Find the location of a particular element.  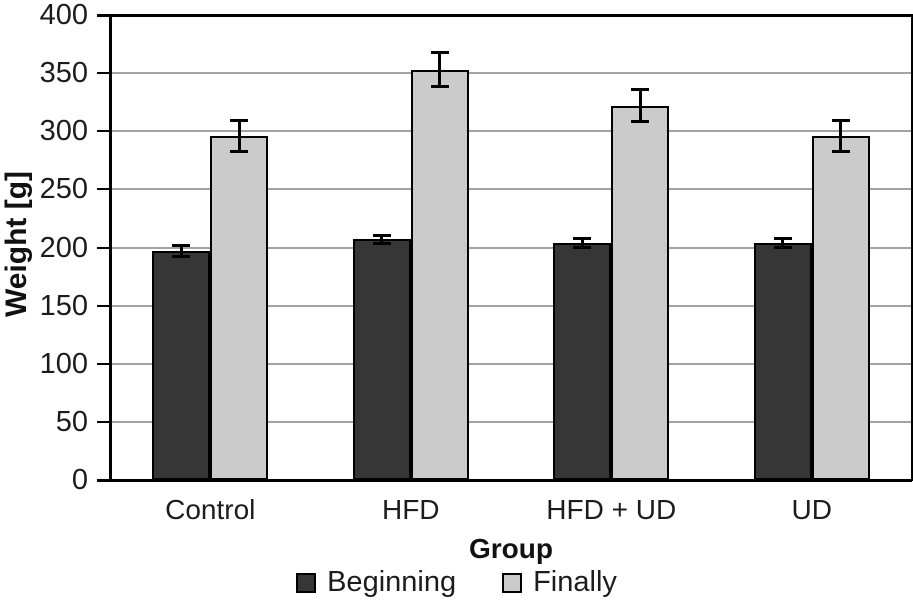

plot-right-border is located at coordinates (911, 247).